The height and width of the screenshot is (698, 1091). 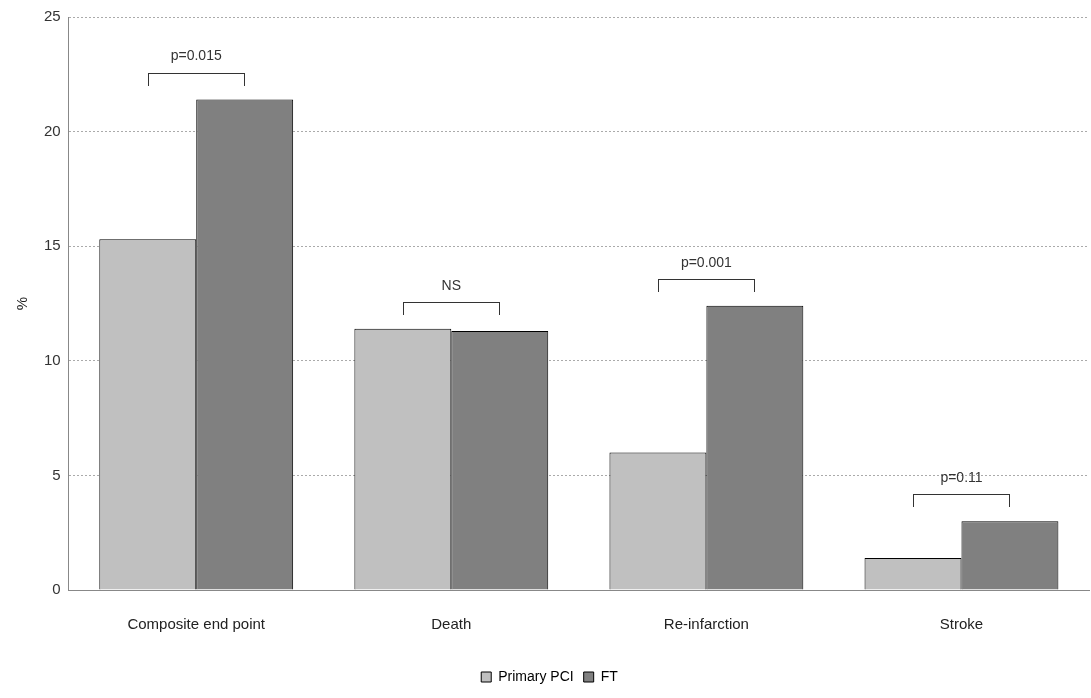 I want to click on x-tick-label: Re-infarction, so click(x=706, y=624).